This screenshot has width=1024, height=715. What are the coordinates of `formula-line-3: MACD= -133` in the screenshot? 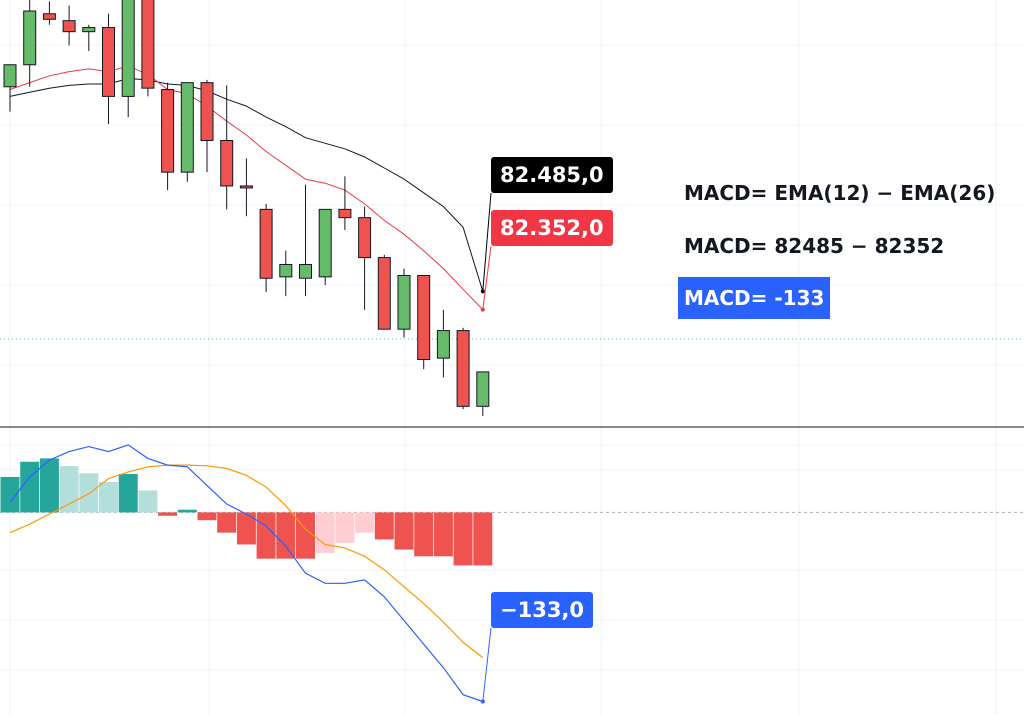 It's located at (754, 298).